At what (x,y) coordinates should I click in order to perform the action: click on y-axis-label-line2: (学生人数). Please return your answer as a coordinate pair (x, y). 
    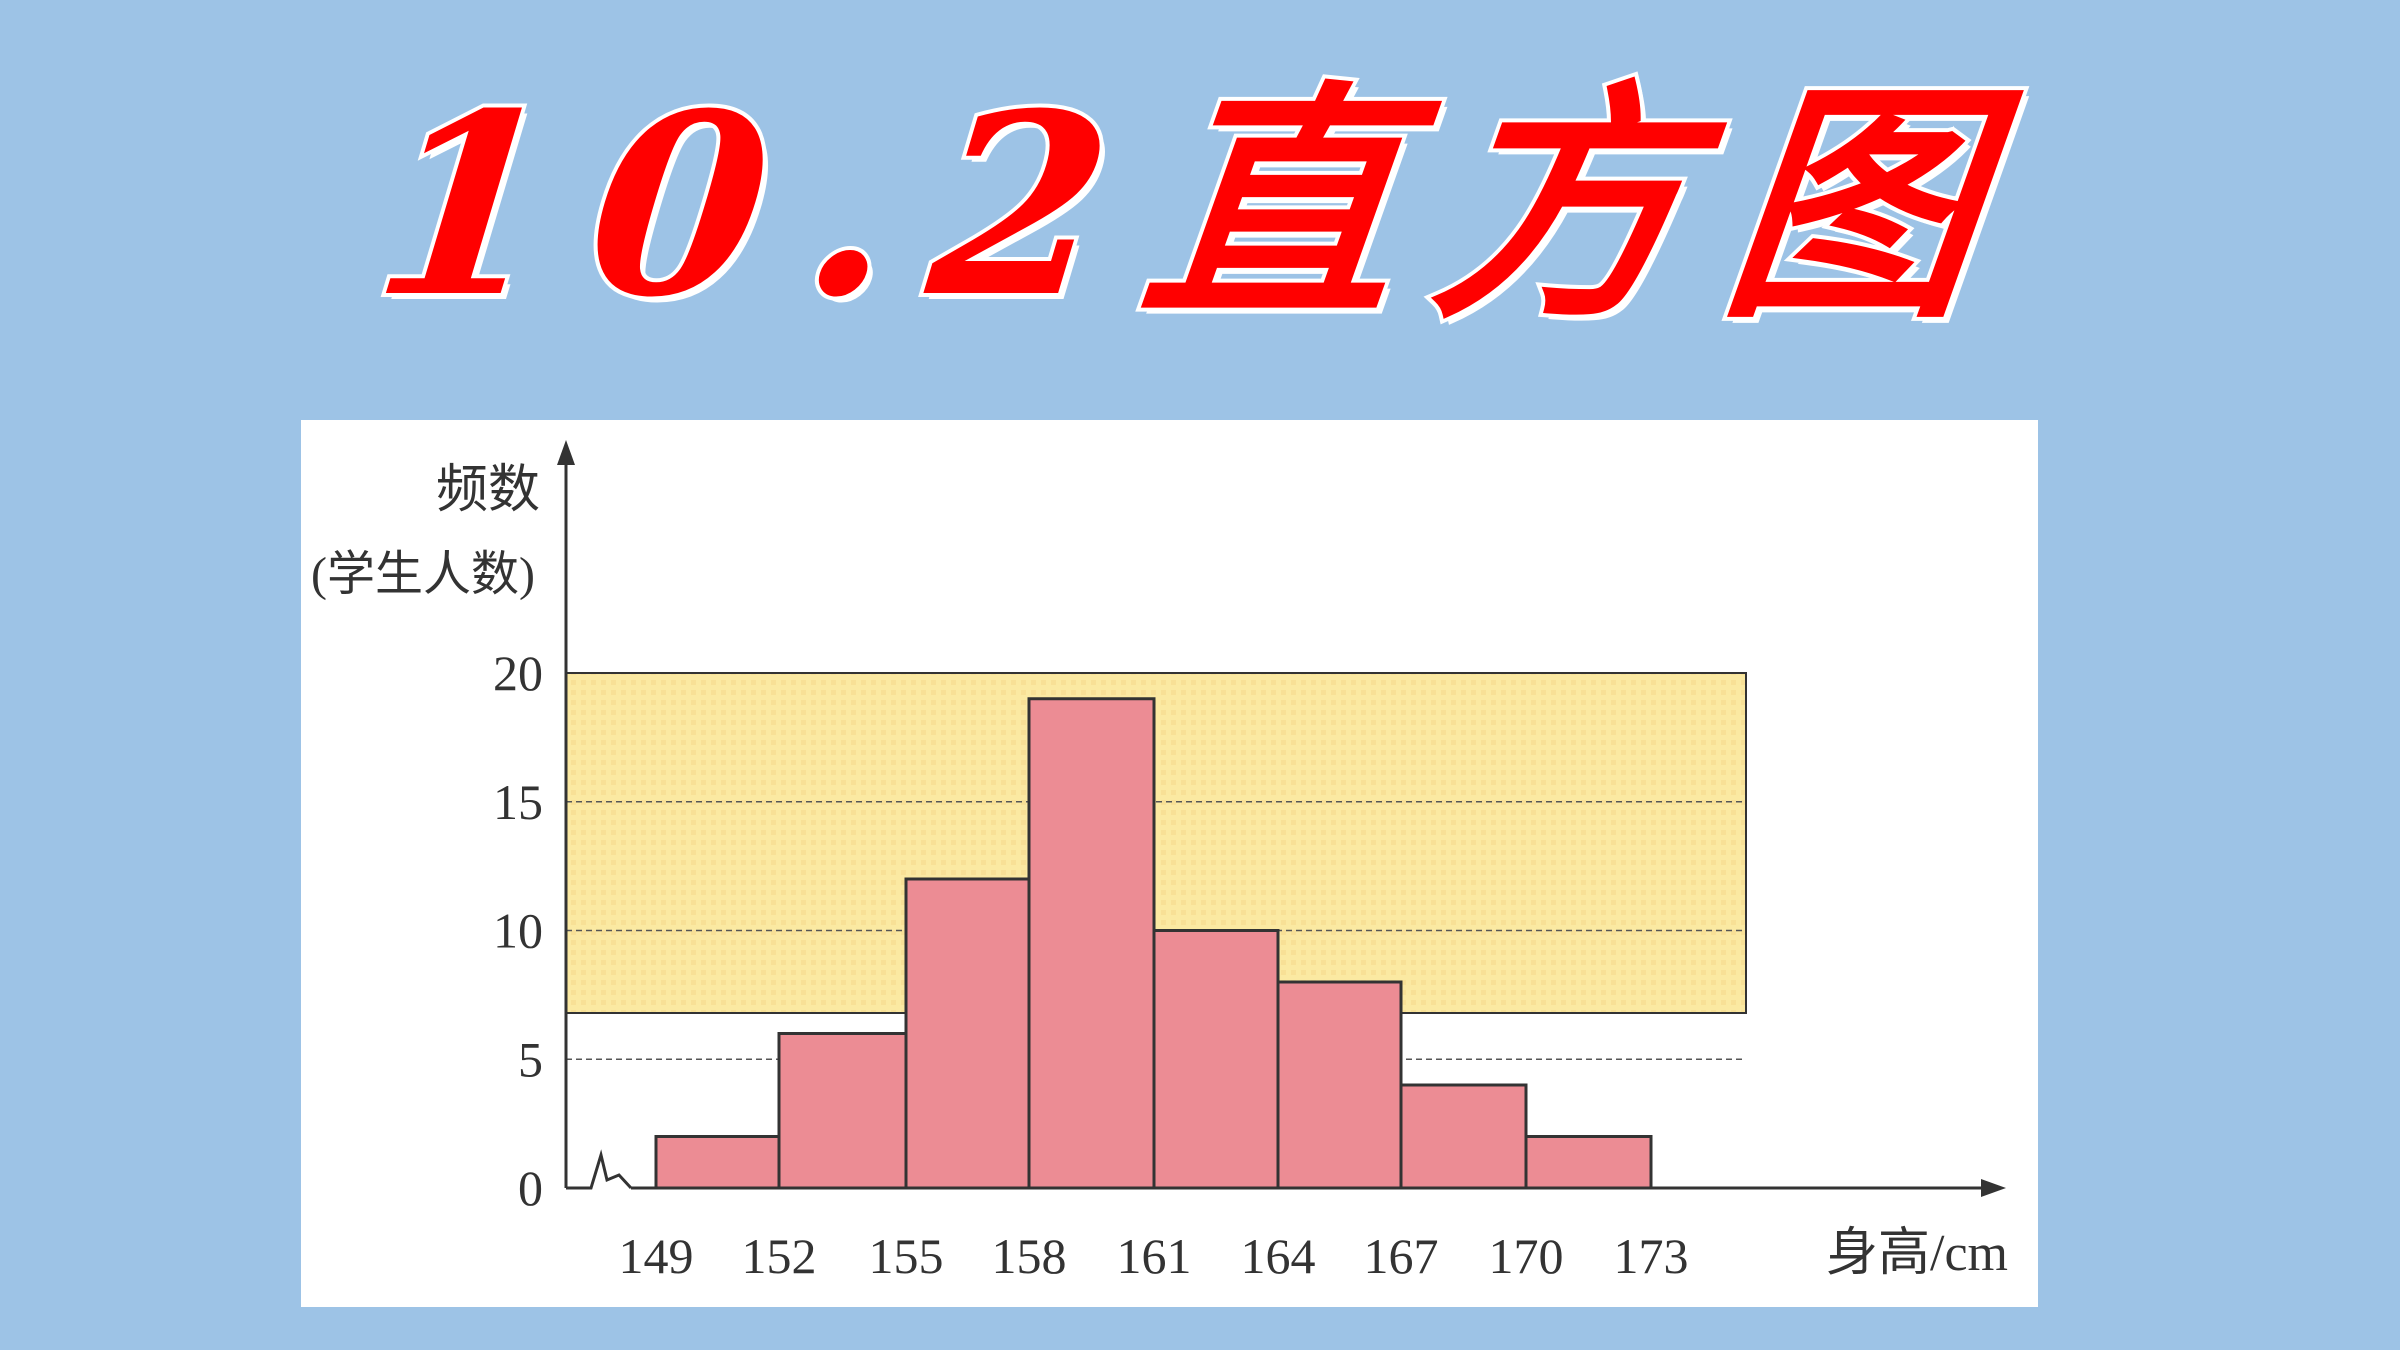
    Looking at the image, I should click on (423, 574).